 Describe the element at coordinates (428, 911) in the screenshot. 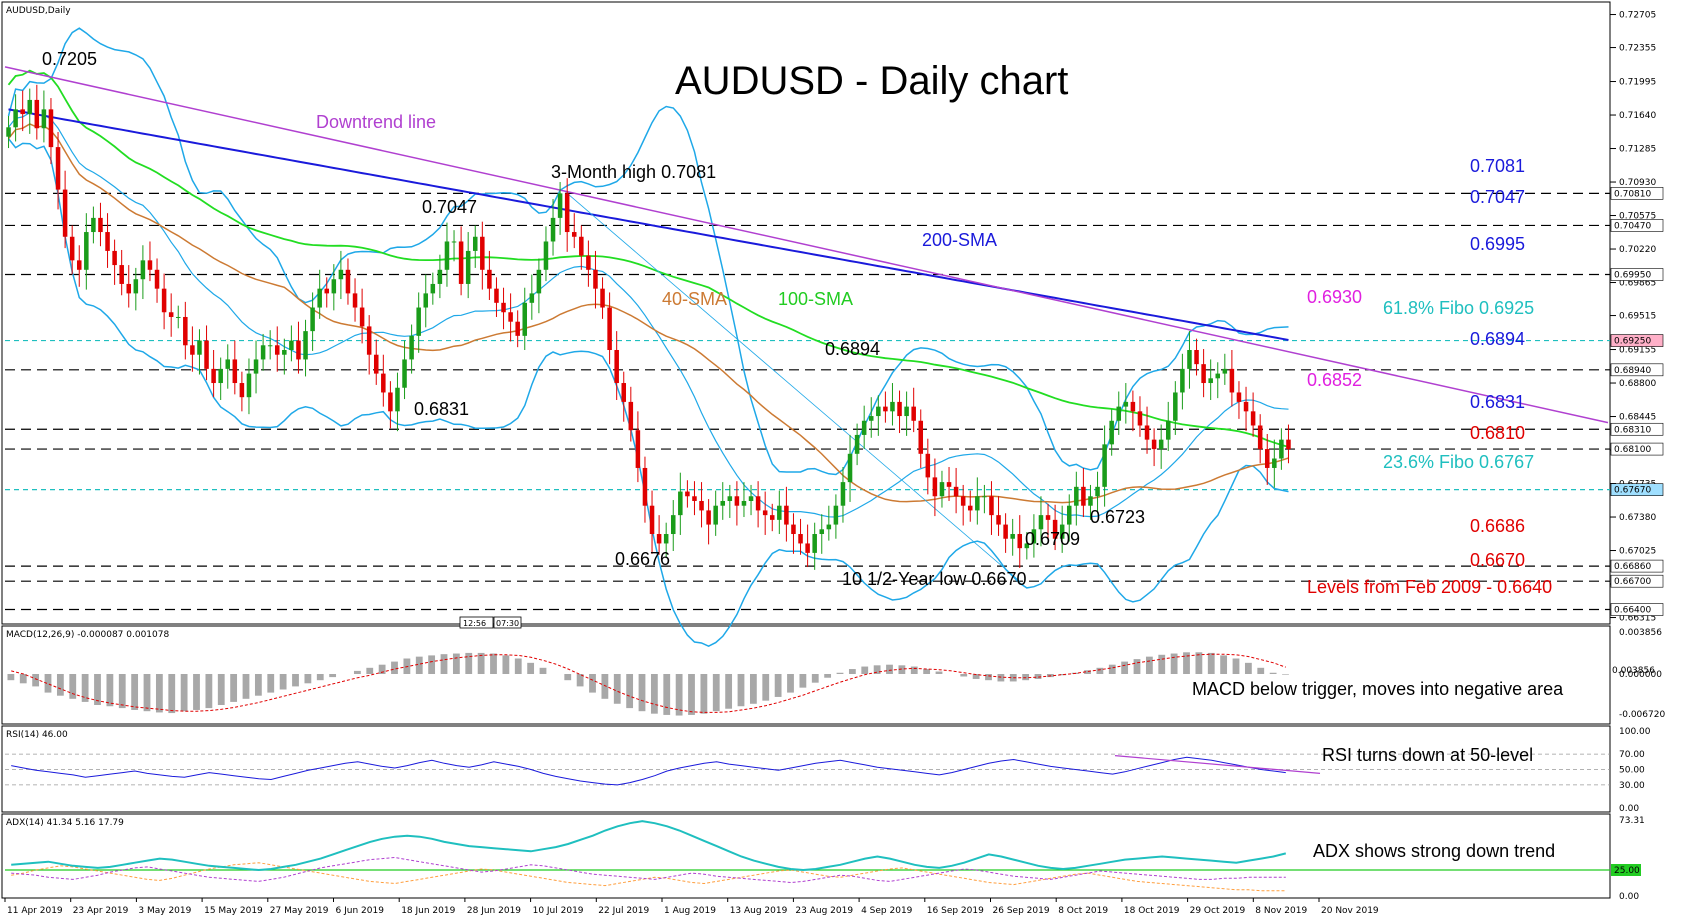

I see `date-tick-label: 18 Jun 2019` at that location.